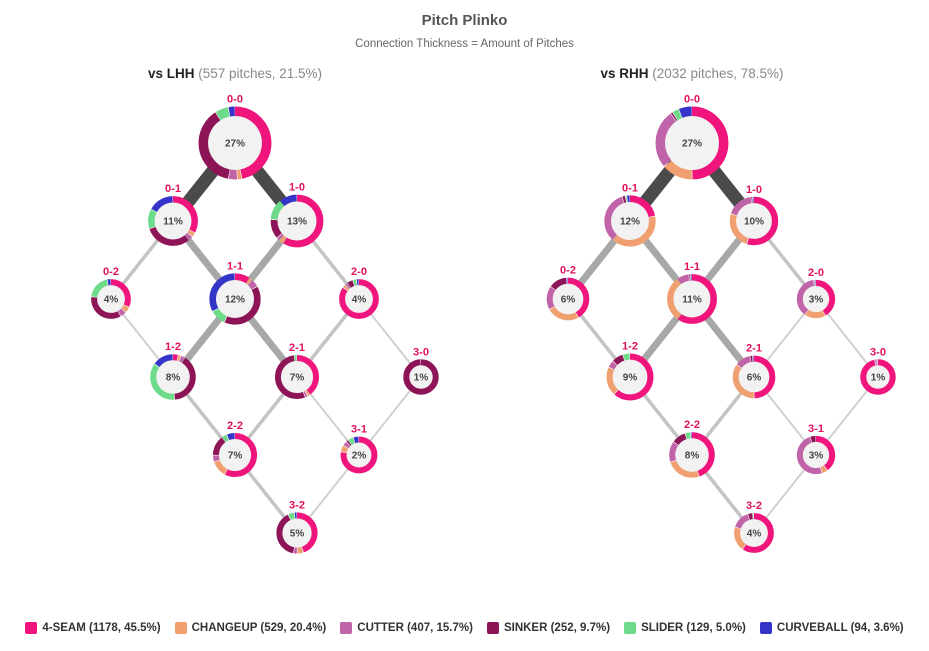 This screenshot has height=651, width=929. What do you see at coordinates (718, 73) in the screenshot?
I see `panel-detail: (2032 pitches, 78.5%)` at bounding box center [718, 73].